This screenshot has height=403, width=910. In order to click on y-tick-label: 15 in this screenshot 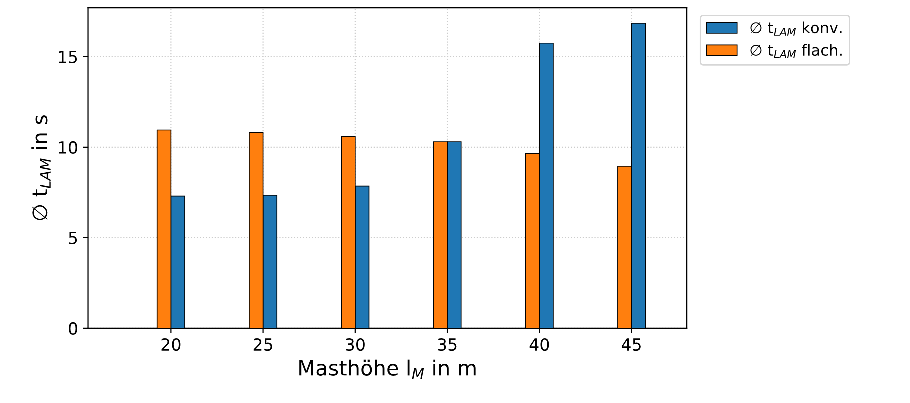, I will do `click(68, 57)`.